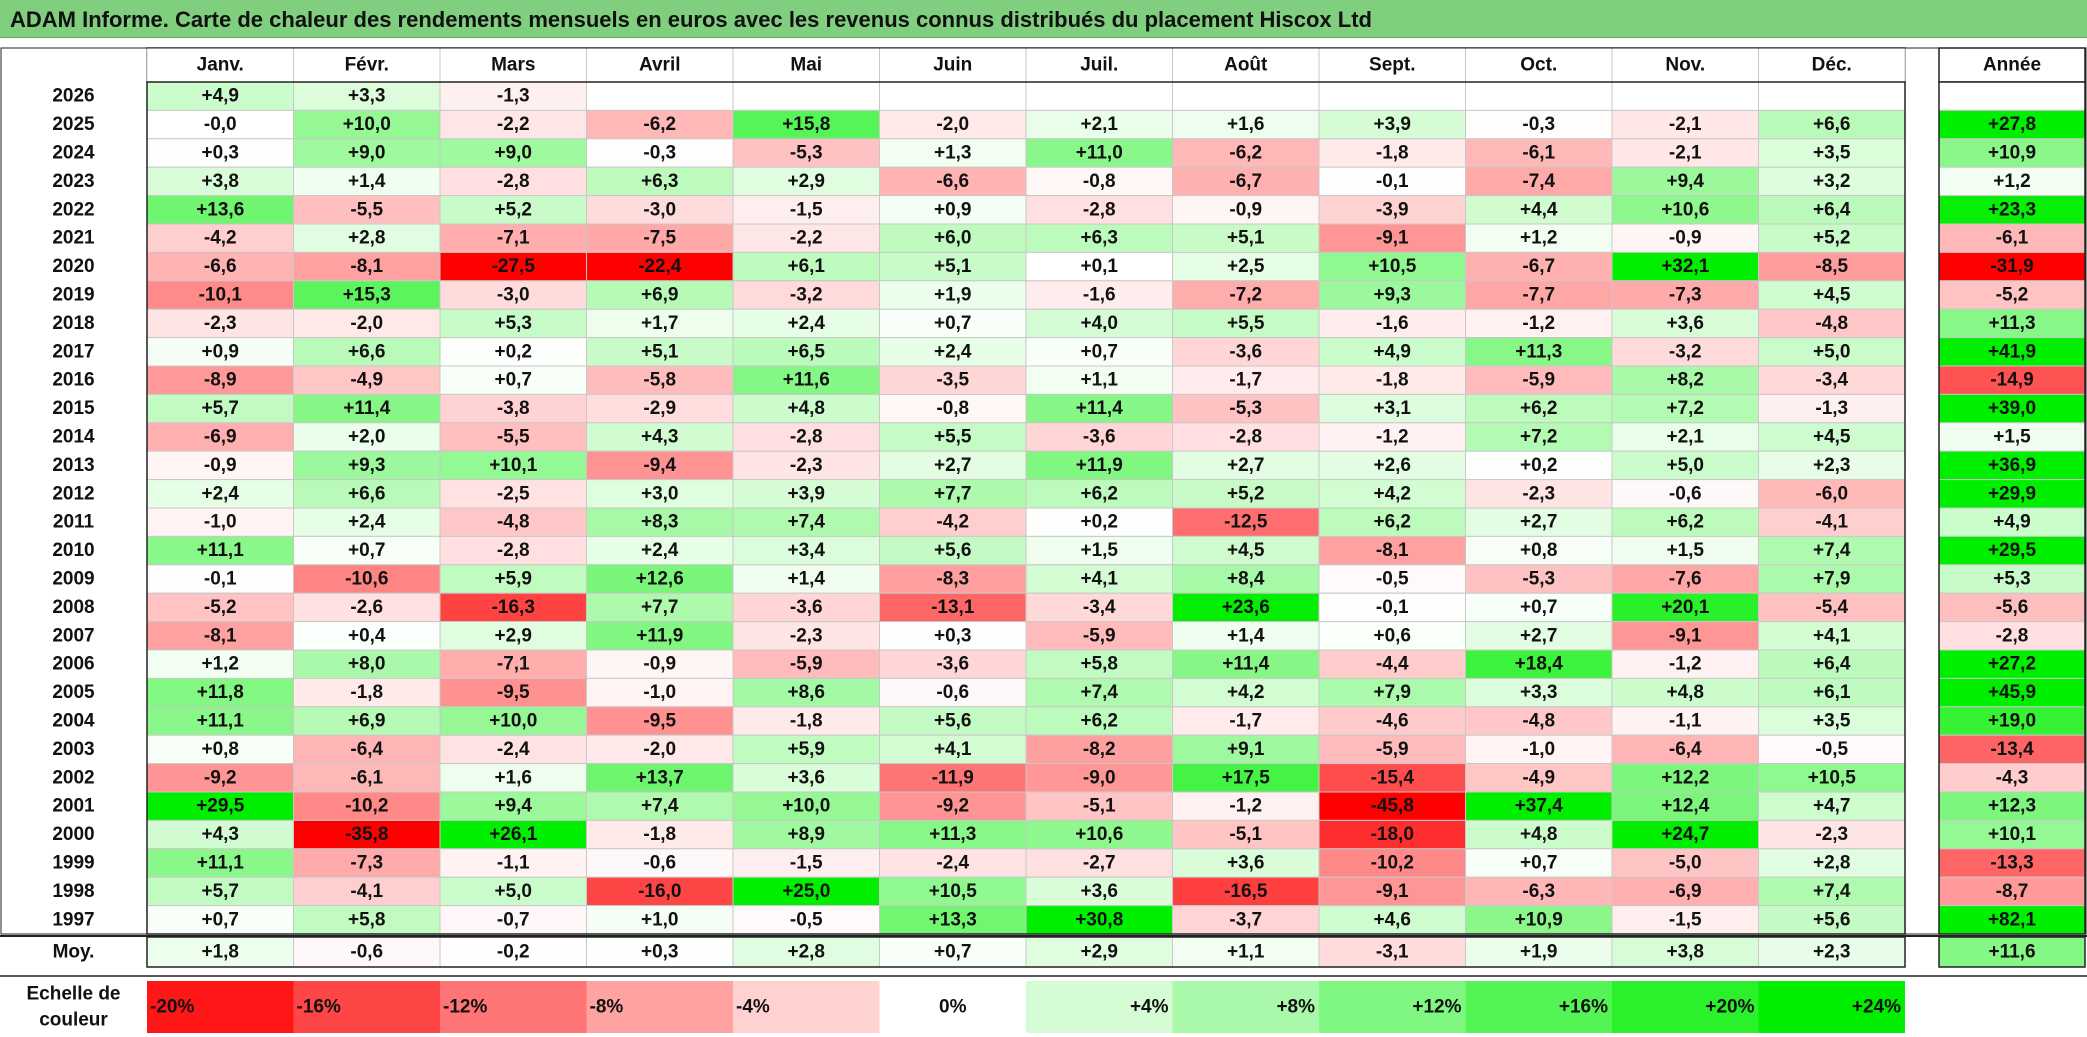 The image size is (2087, 1037). Describe the element at coordinates (806, 919) in the screenshot. I see `cell-value-1997-4: -0,5` at that location.